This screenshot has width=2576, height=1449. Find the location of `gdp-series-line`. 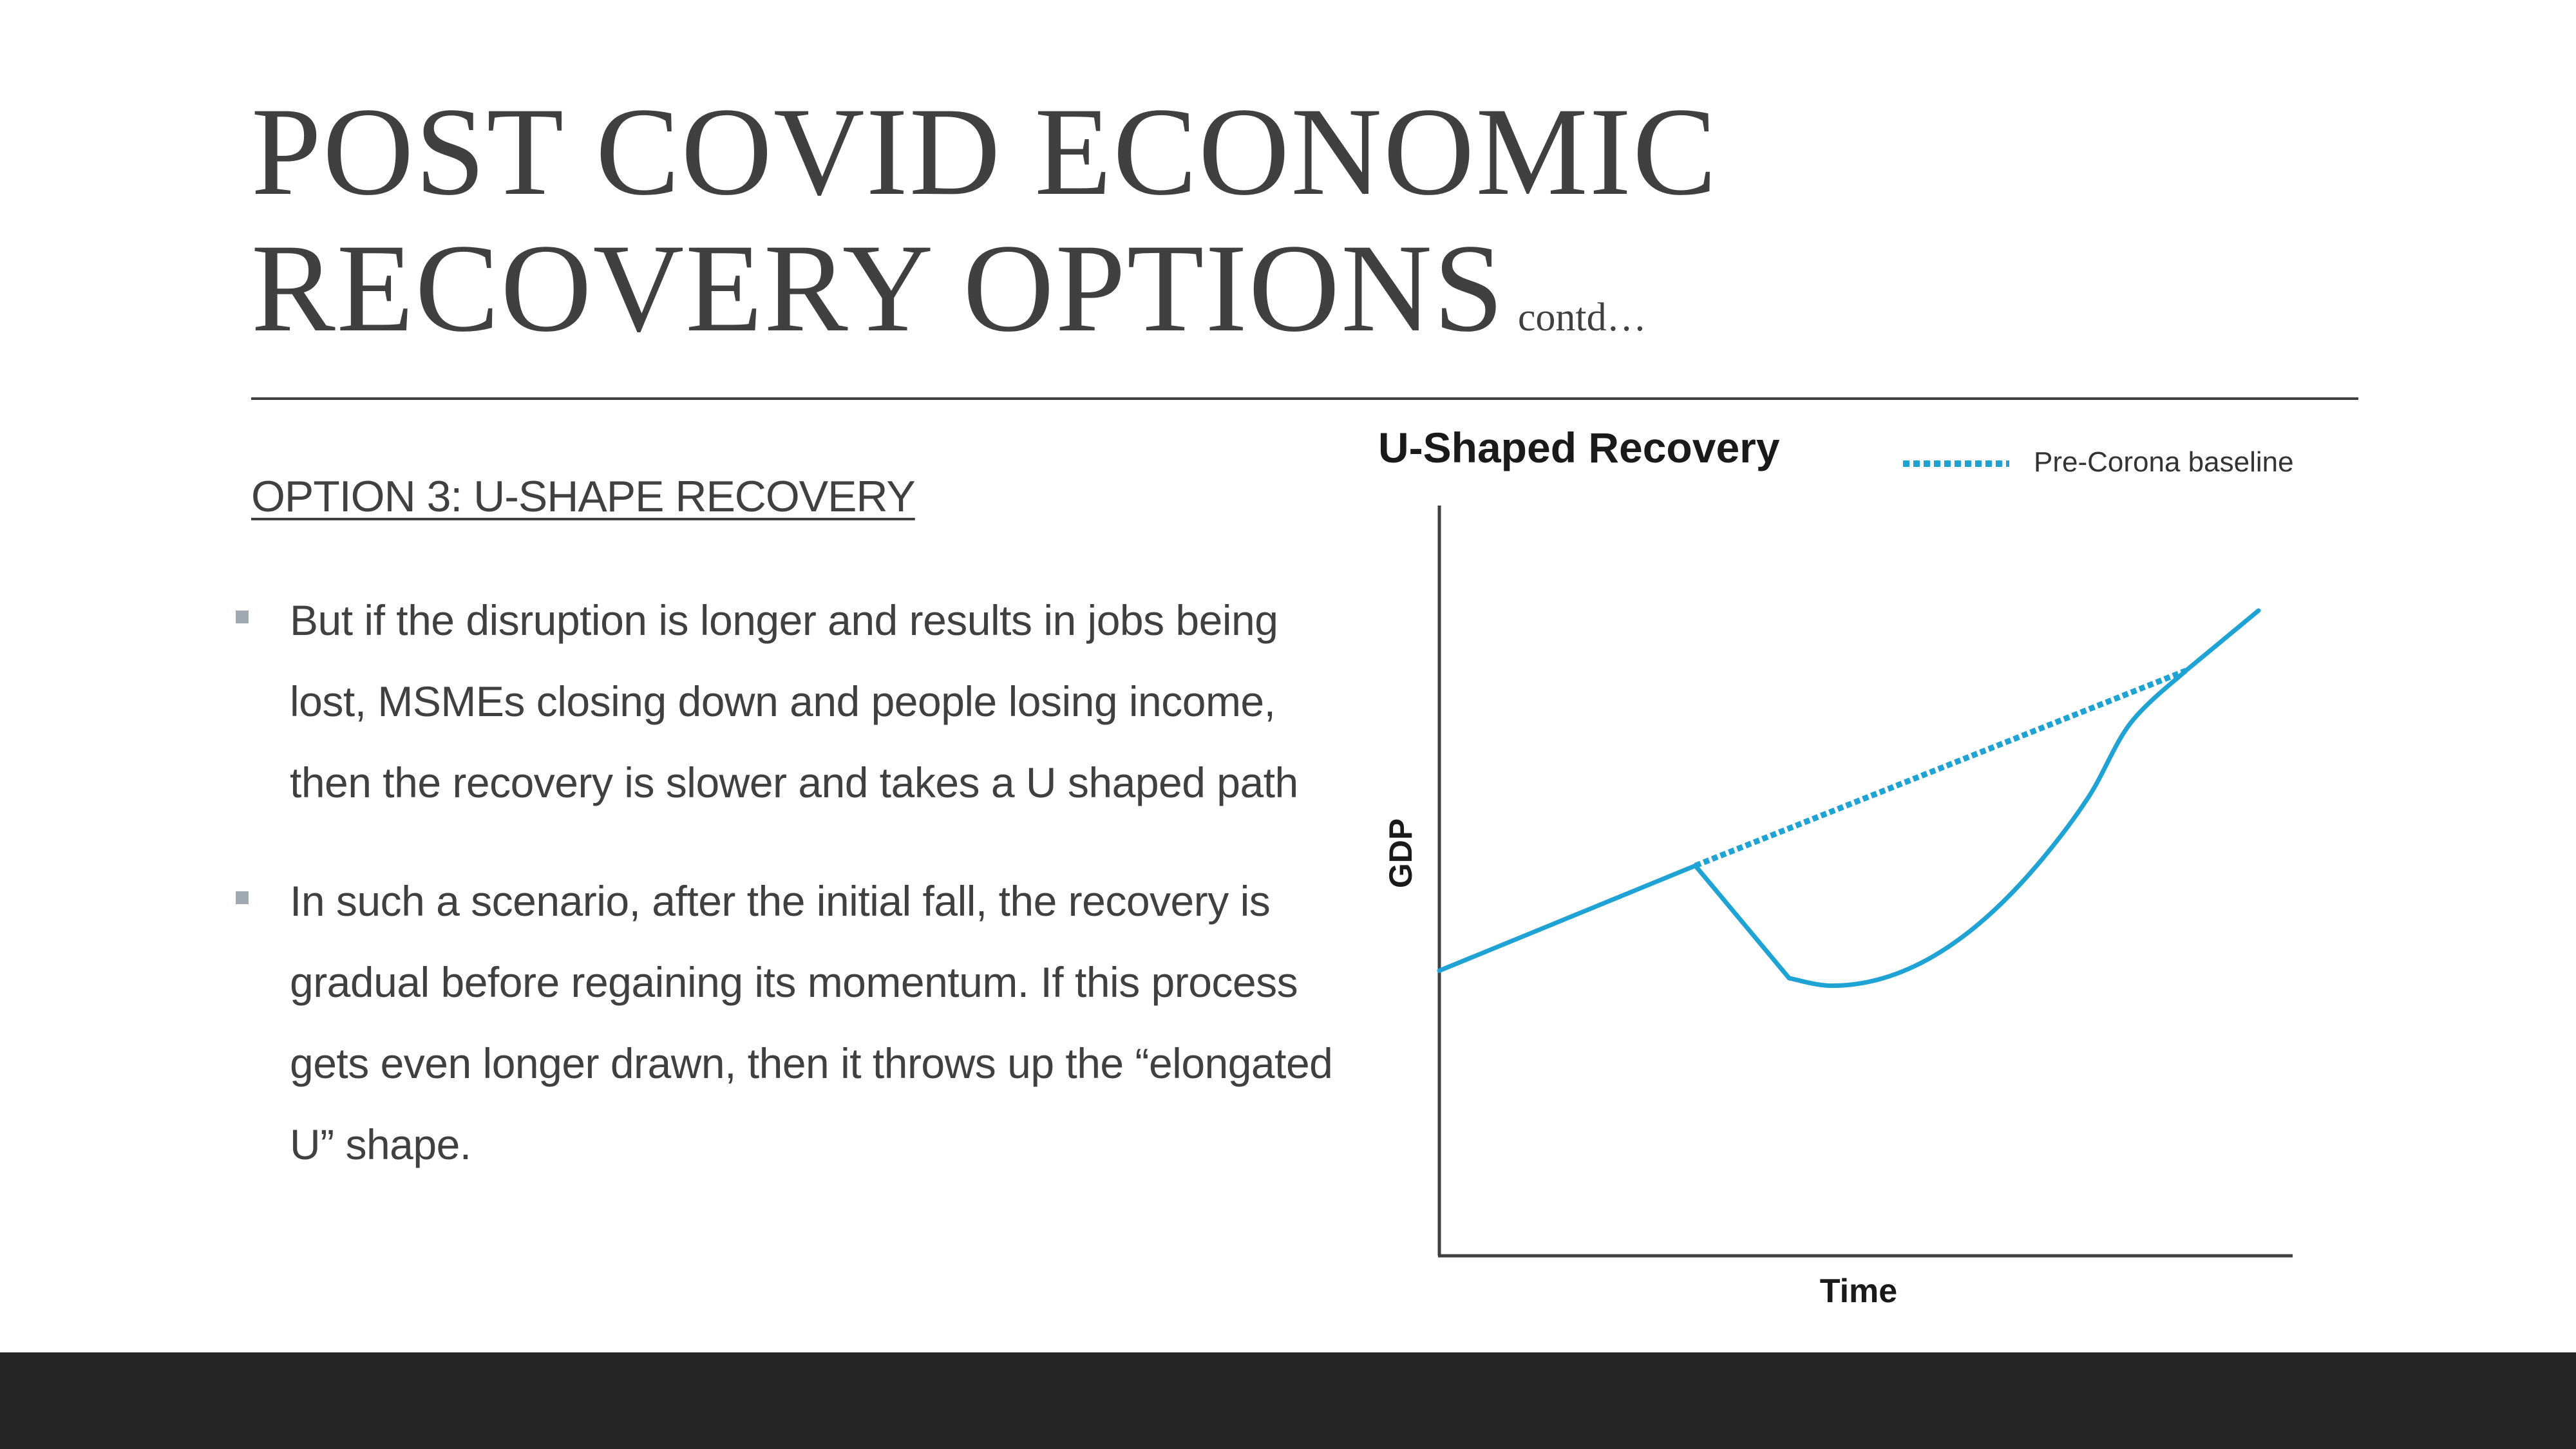

gdp-series-line is located at coordinates (1849, 798).